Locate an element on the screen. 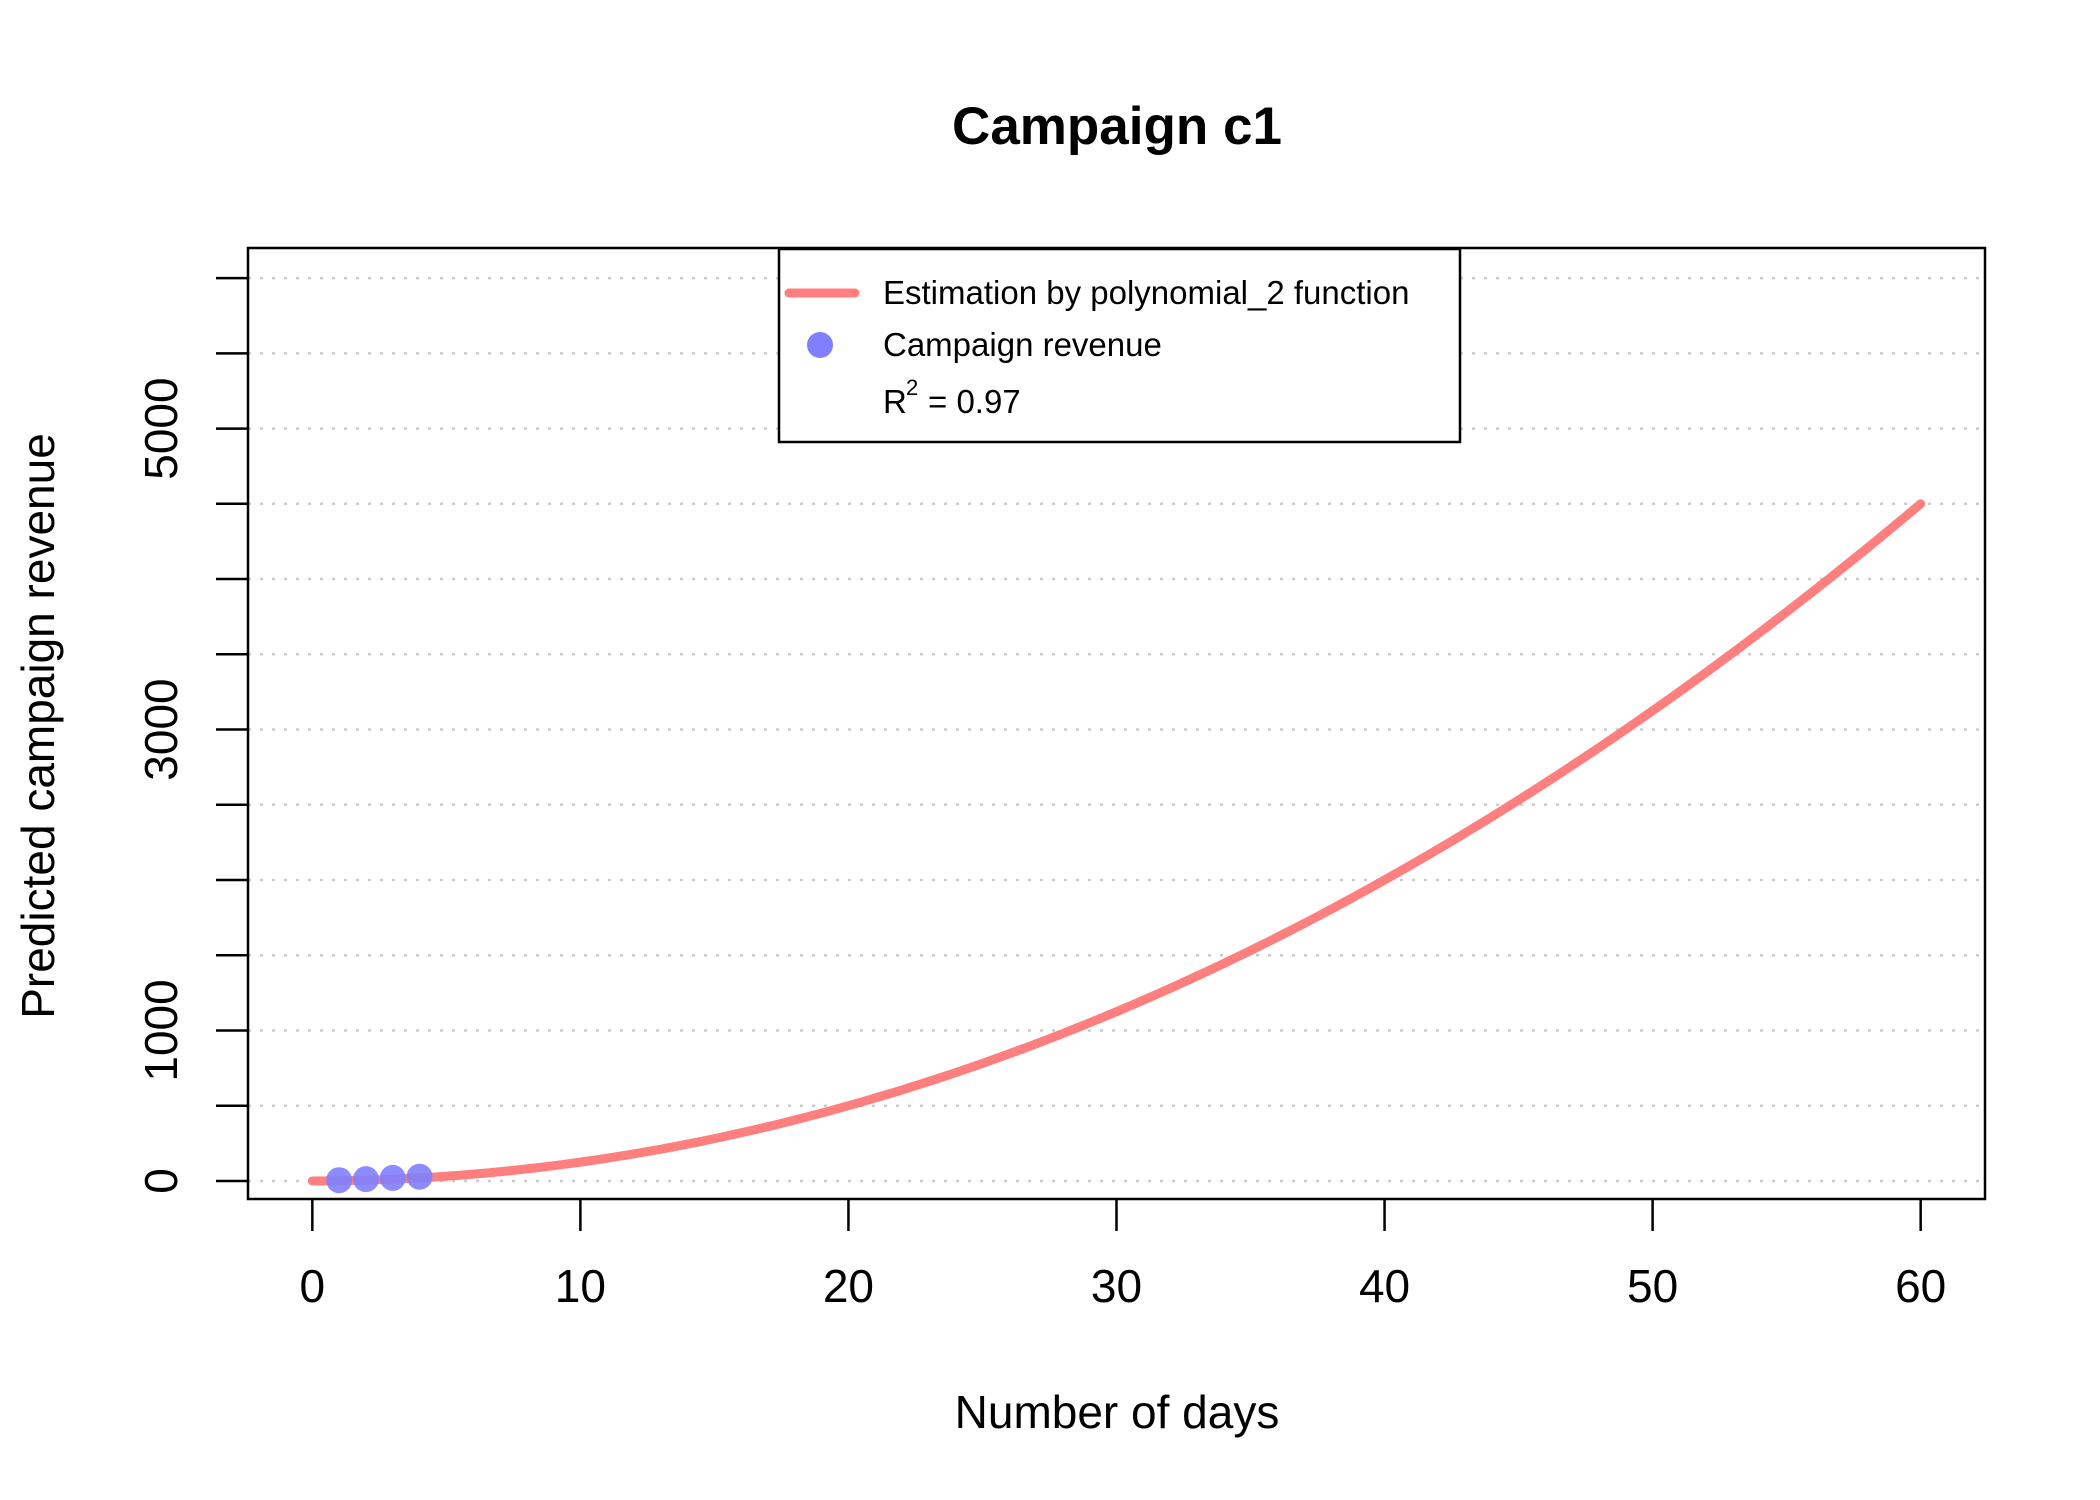  x-axis: 0 10 20 30 40 50 60 is located at coordinates (1123, 1255).